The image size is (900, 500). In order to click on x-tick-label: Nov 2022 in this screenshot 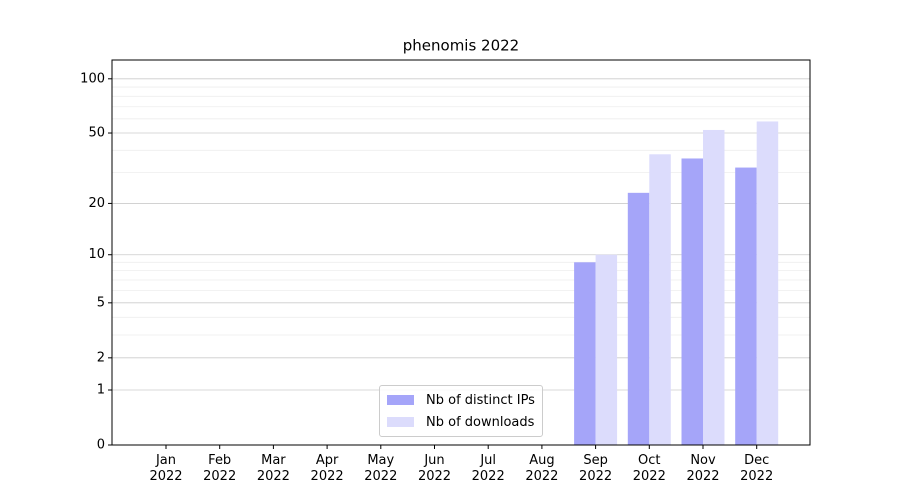, I will do `click(703, 468)`.